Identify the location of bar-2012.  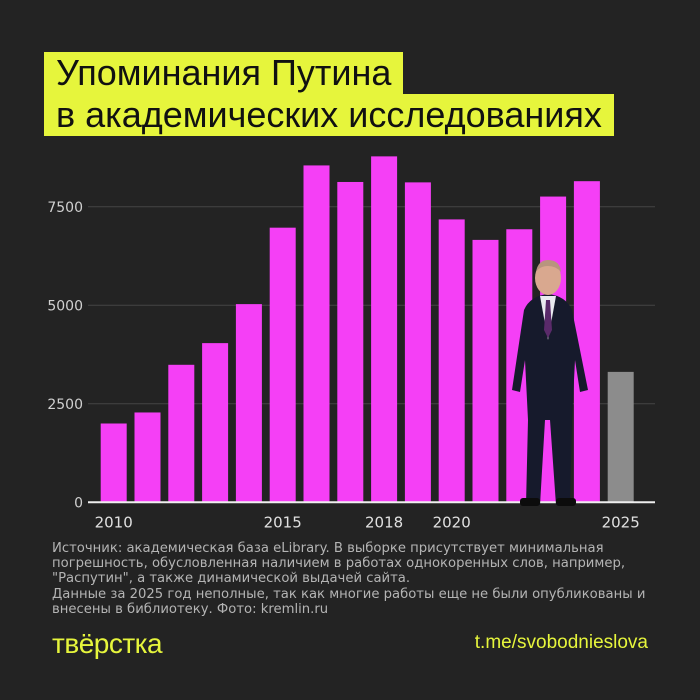
(181, 433).